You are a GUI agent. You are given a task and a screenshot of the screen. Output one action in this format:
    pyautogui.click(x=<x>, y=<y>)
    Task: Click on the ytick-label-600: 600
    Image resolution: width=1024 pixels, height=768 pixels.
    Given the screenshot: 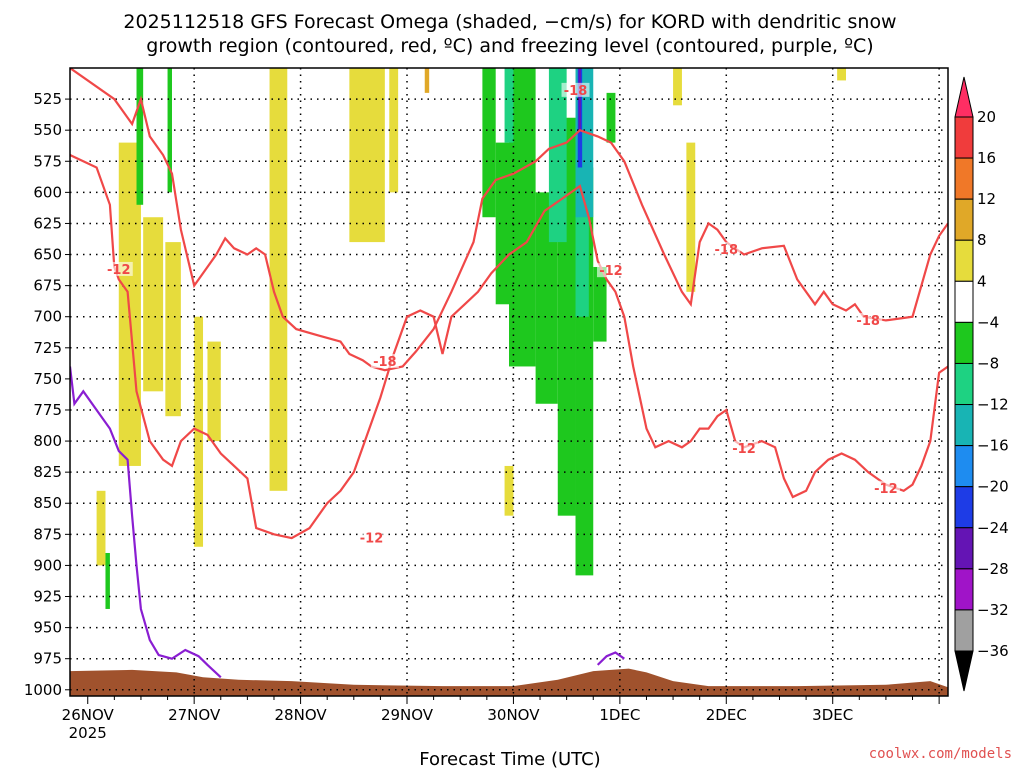 What is the action you would take?
    pyautogui.click(x=47, y=192)
    